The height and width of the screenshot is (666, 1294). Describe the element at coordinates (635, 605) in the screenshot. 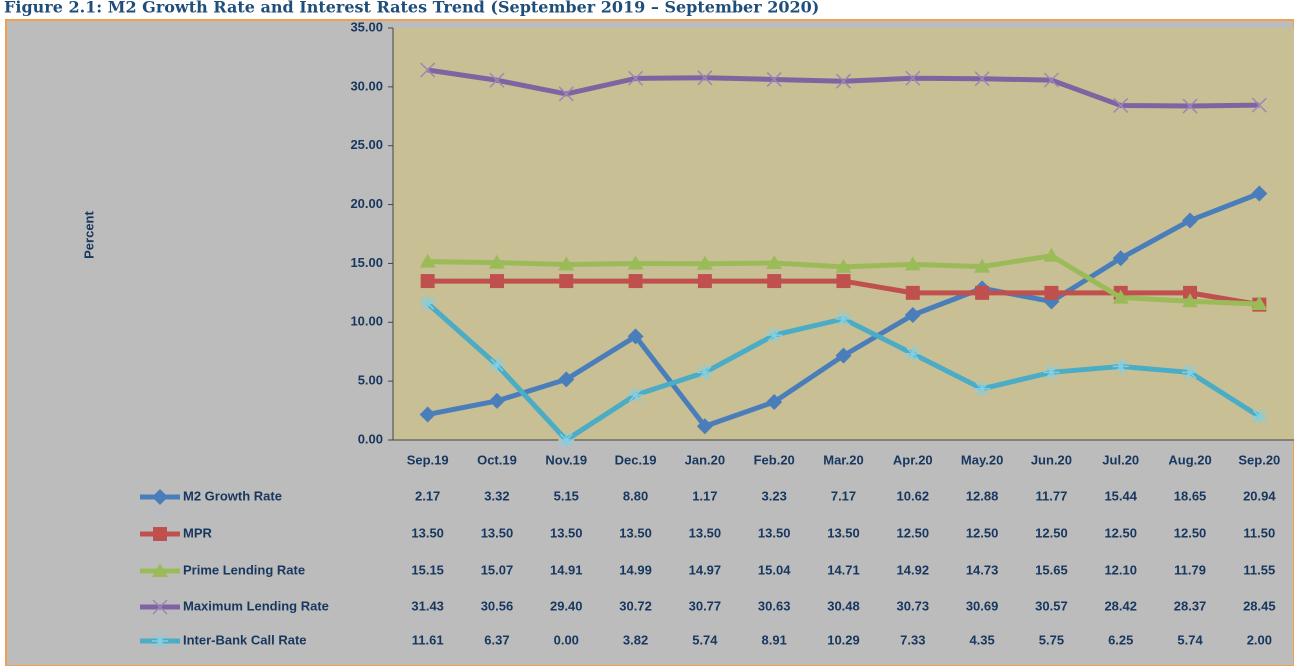

I see `table-value: 30.72` at that location.